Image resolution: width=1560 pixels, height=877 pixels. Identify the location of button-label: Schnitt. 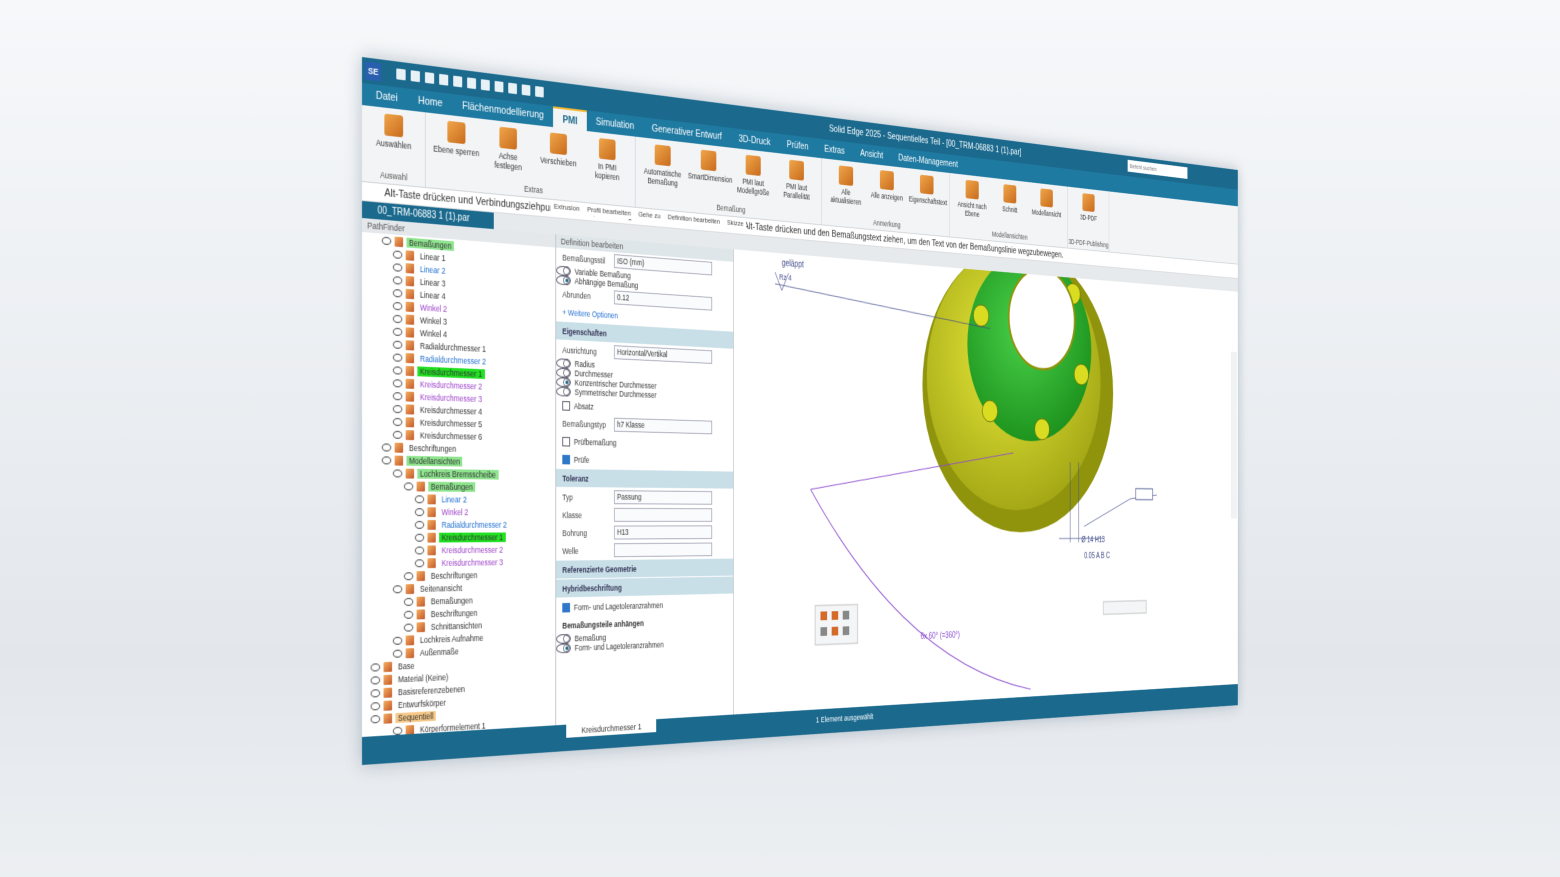
(1009, 210).